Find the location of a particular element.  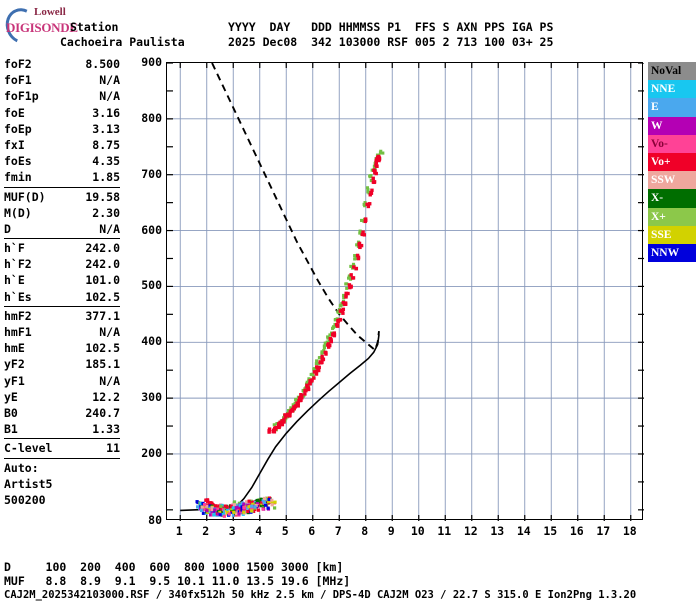

param-group-muf: MUF(D) 19.58 M(D) 2.30 D N/A is located at coordinates (62, 213).